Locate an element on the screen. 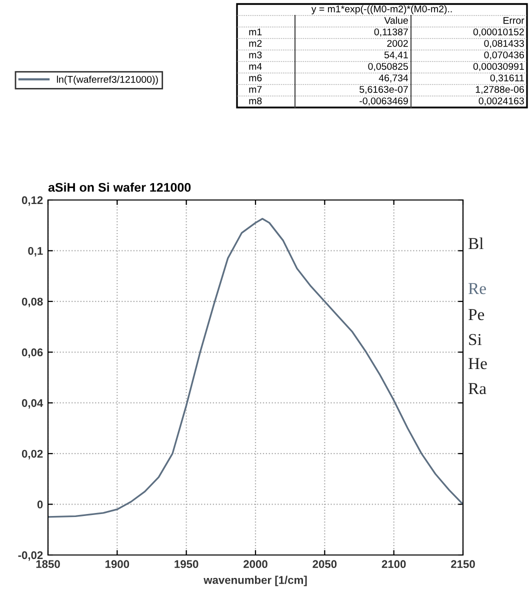 The width and height of the screenshot is (530, 605). text: 0,081433 is located at coordinates (504, 44).